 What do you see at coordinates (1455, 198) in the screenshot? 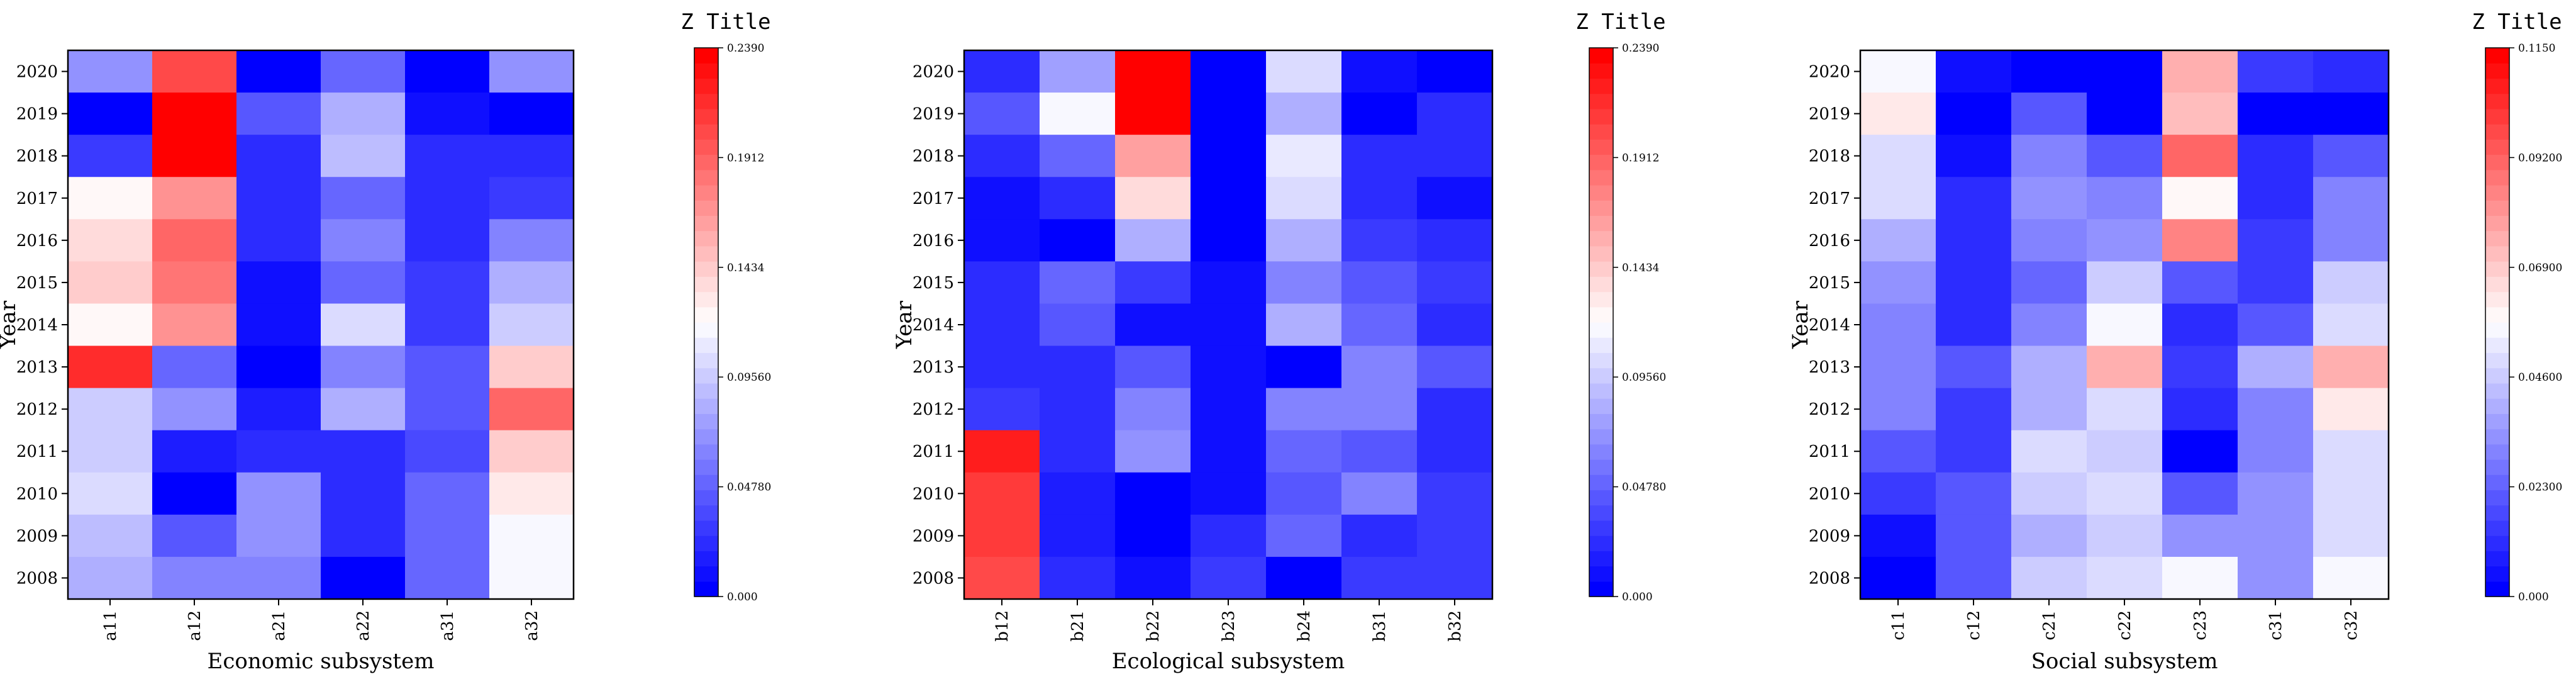
I see `heatmap-cell-b32-2017` at bounding box center [1455, 198].